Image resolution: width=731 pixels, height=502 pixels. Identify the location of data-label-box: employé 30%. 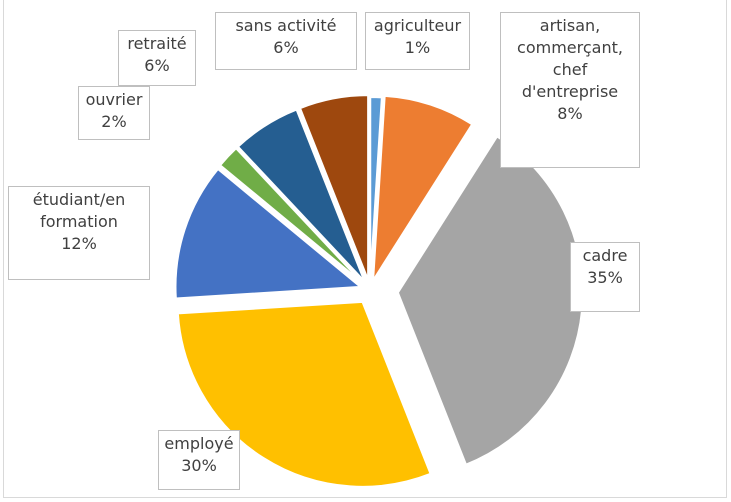
(199, 460).